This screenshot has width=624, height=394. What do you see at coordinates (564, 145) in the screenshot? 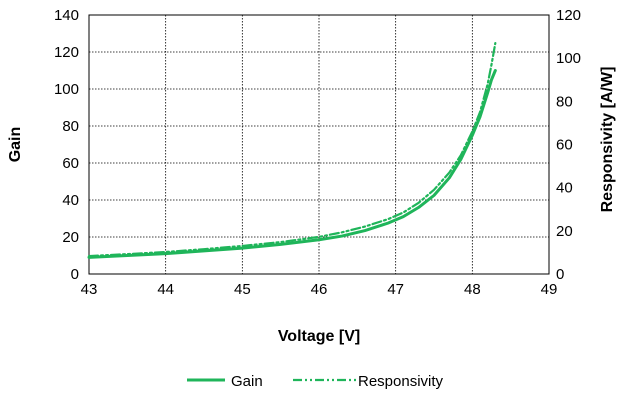
I see `y2-tick-label: 60` at bounding box center [564, 145].